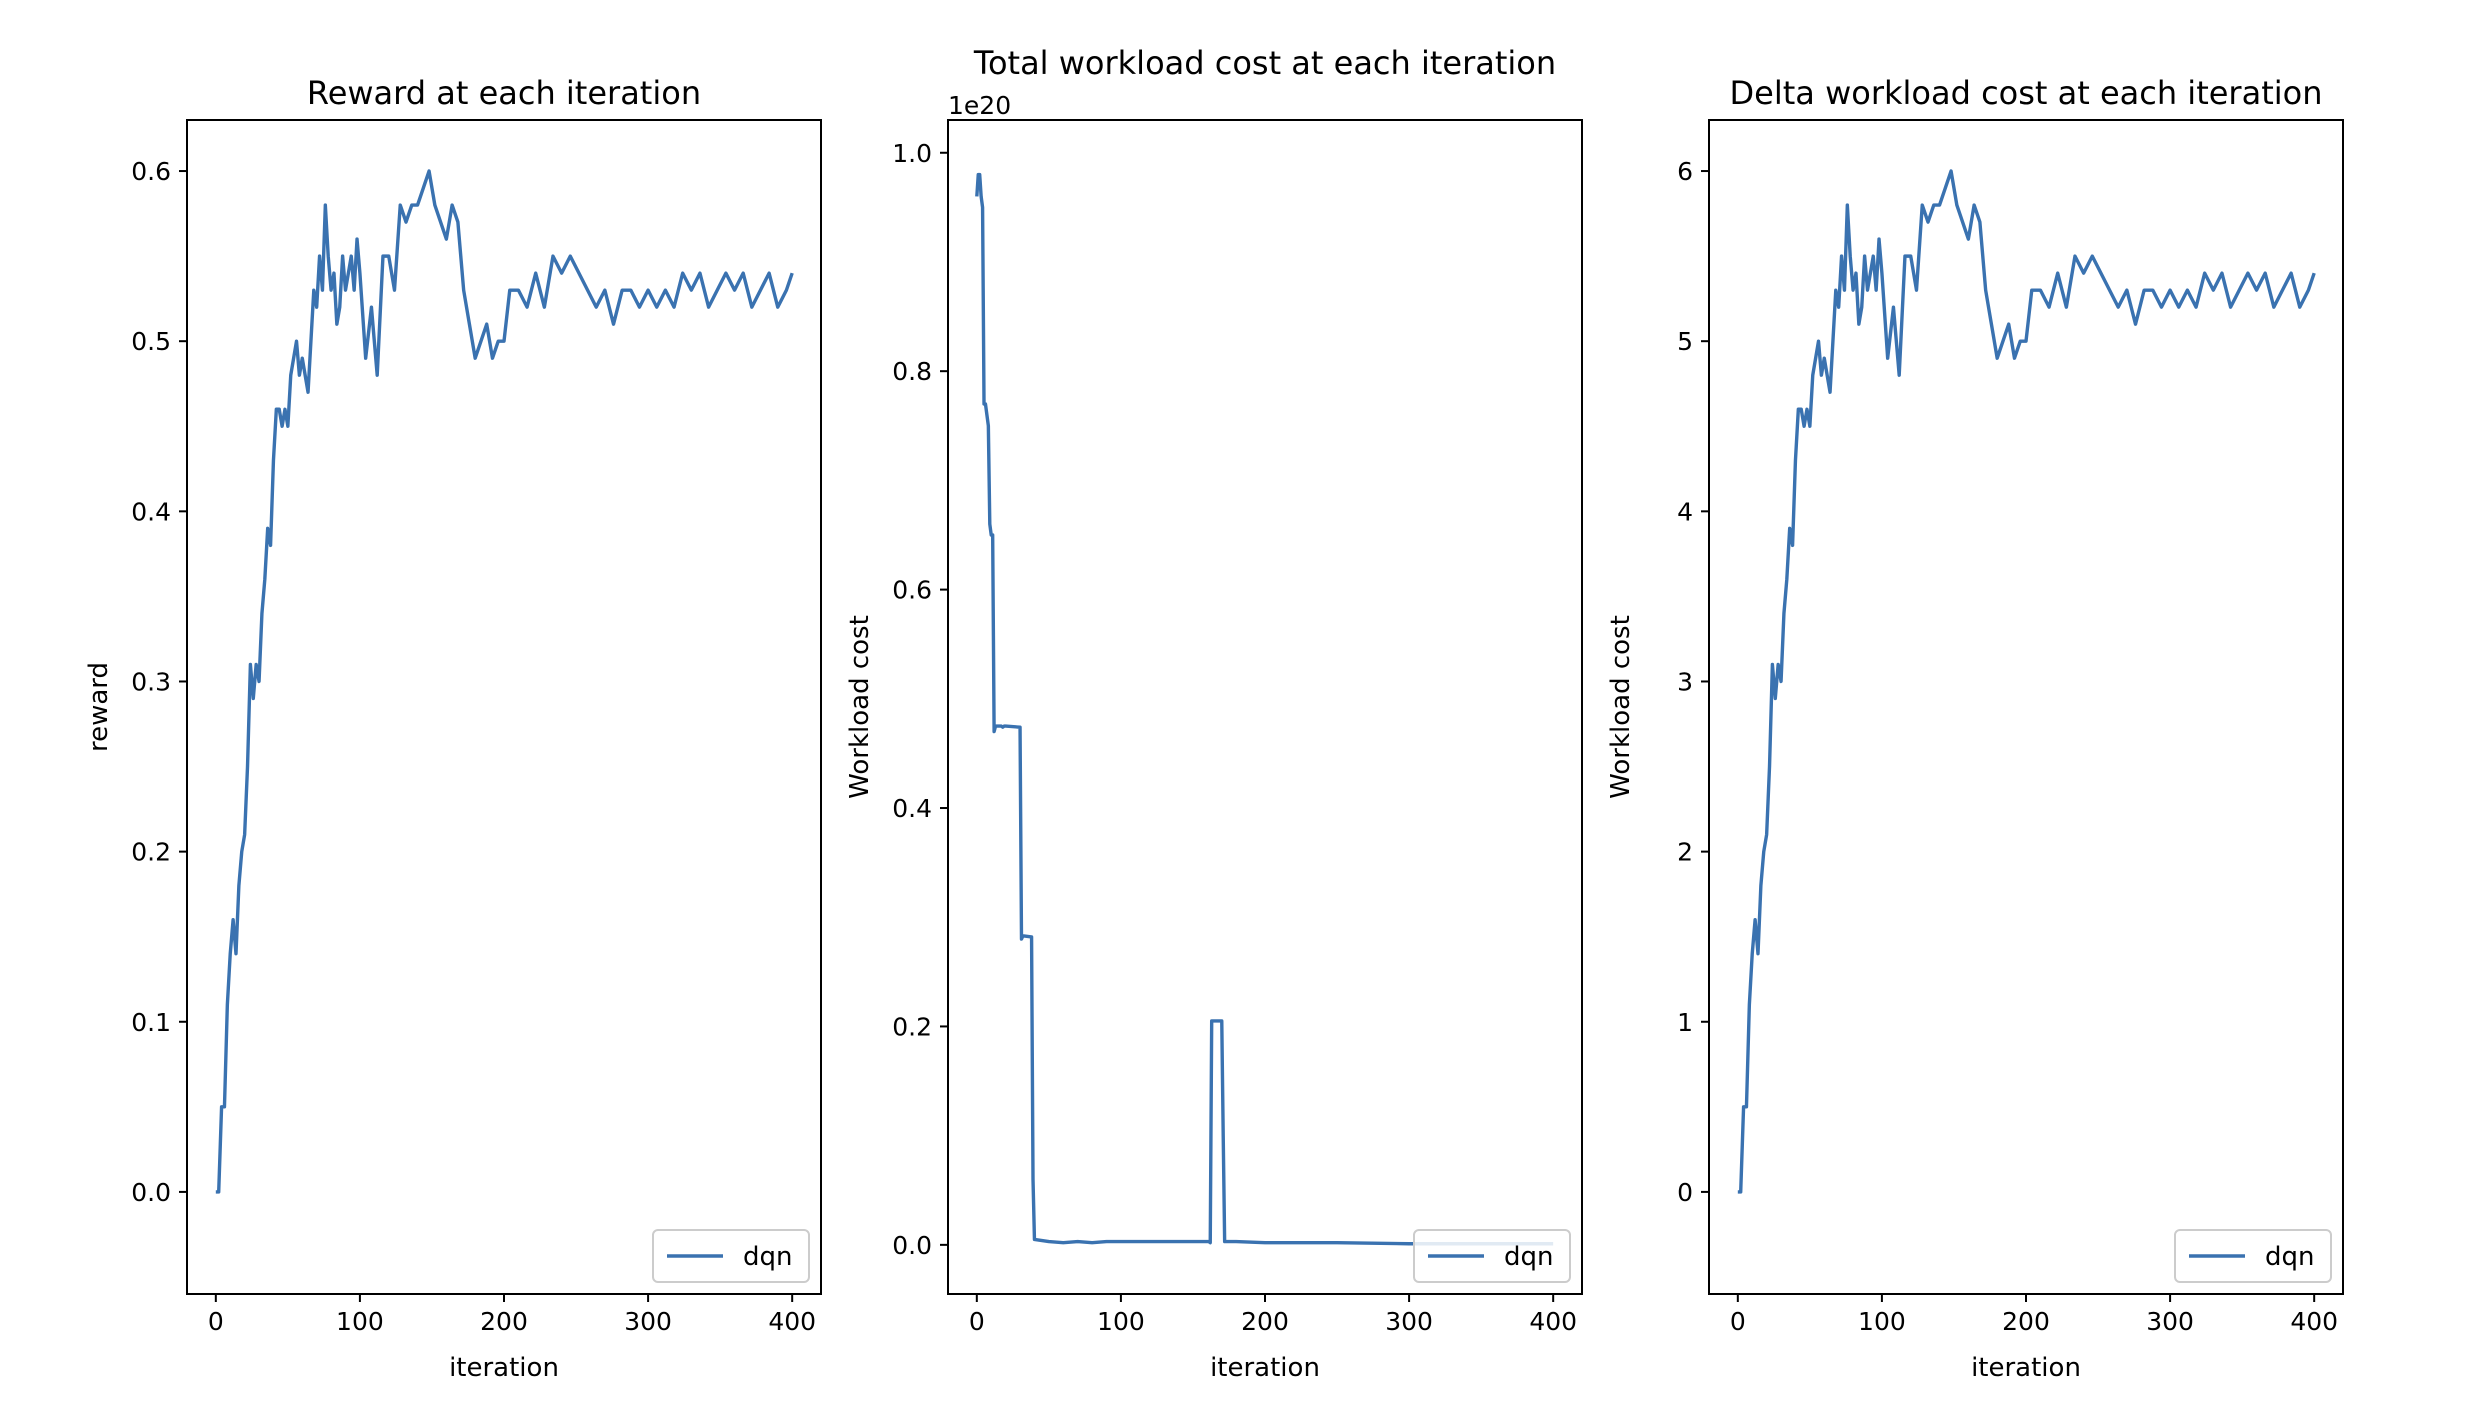  I want to click on chart-title: Delta workload cost at each iteration, so click(2026, 93).